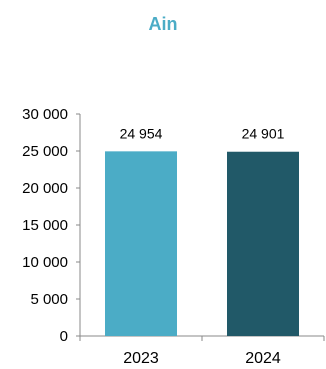  What do you see at coordinates (45, 262) in the screenshot?
I see `y-tick-label: 10 000` at bounding box center [45, 262].